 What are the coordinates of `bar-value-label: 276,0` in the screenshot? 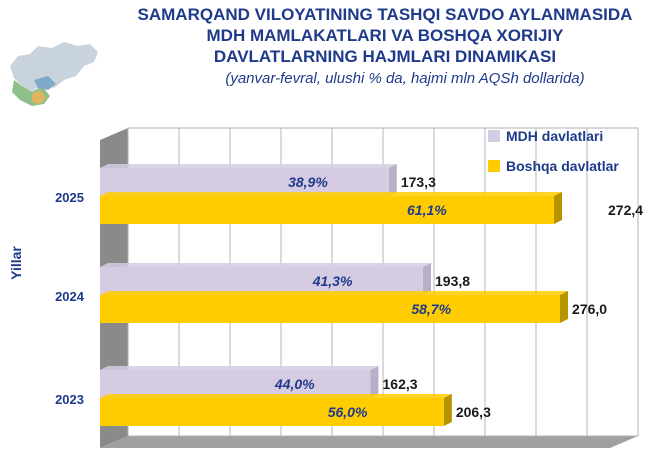 It's located at (589, 309).